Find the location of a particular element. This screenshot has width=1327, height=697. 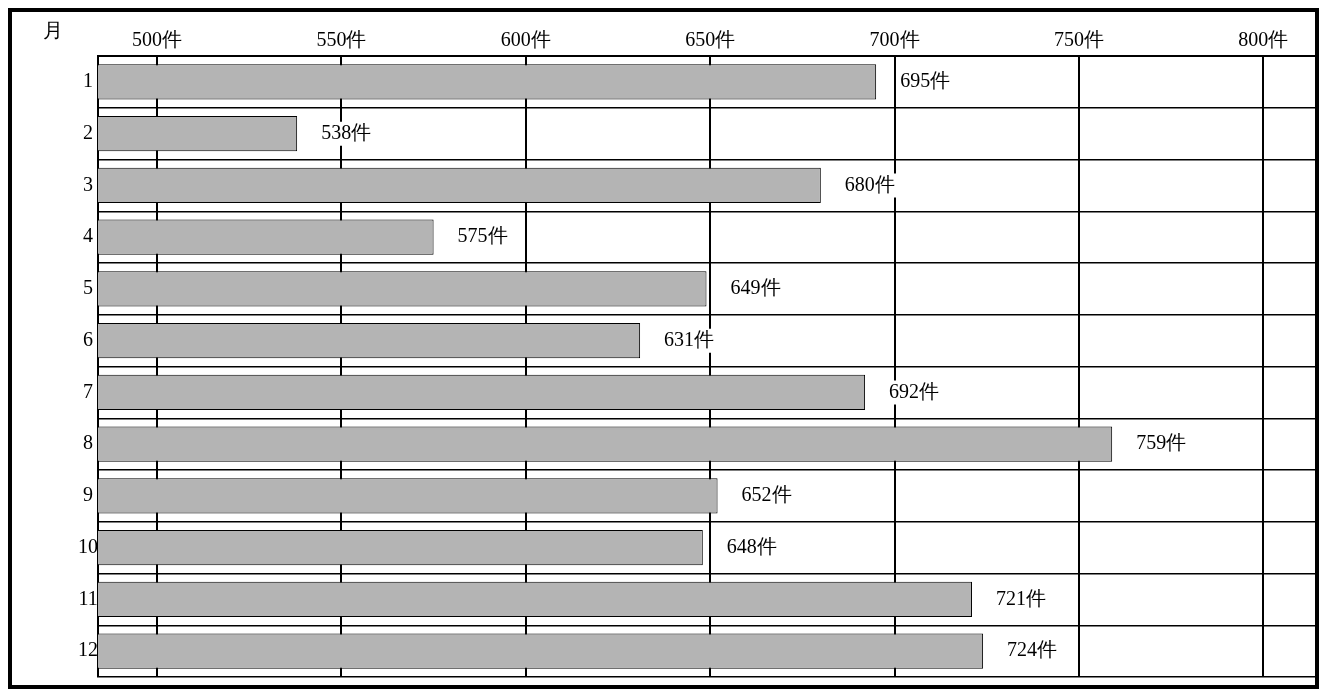

y-tick-label: 2 is located at coordinates (88, 131).